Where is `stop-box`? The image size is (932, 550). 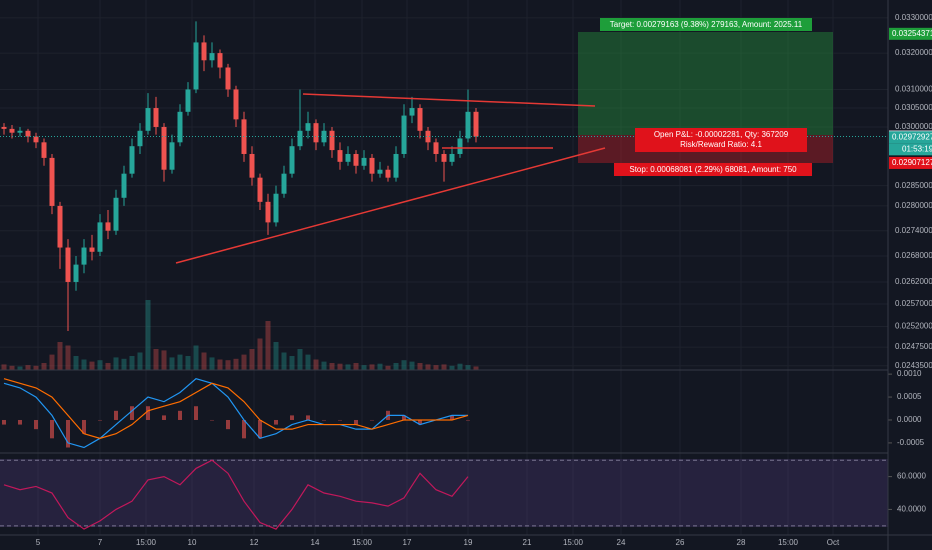
stop-box is located at coordinates (713, 169).